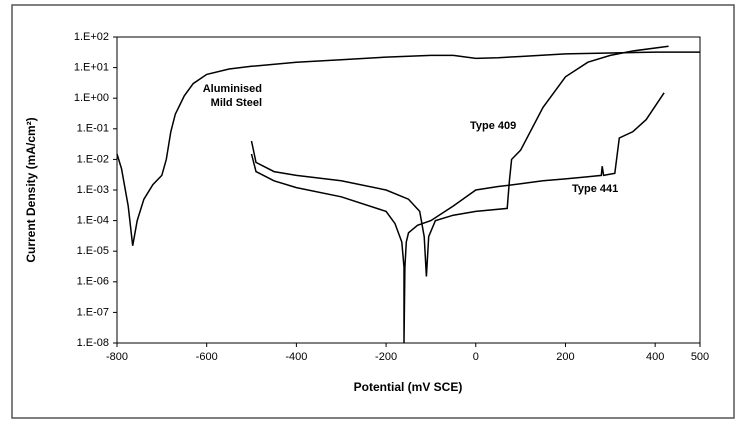 This screenshot has width=747, height=430. Describe the element at coordinates (91, 68) in the screenshot. I see `y-tick-label: 1.E+01` at that location.